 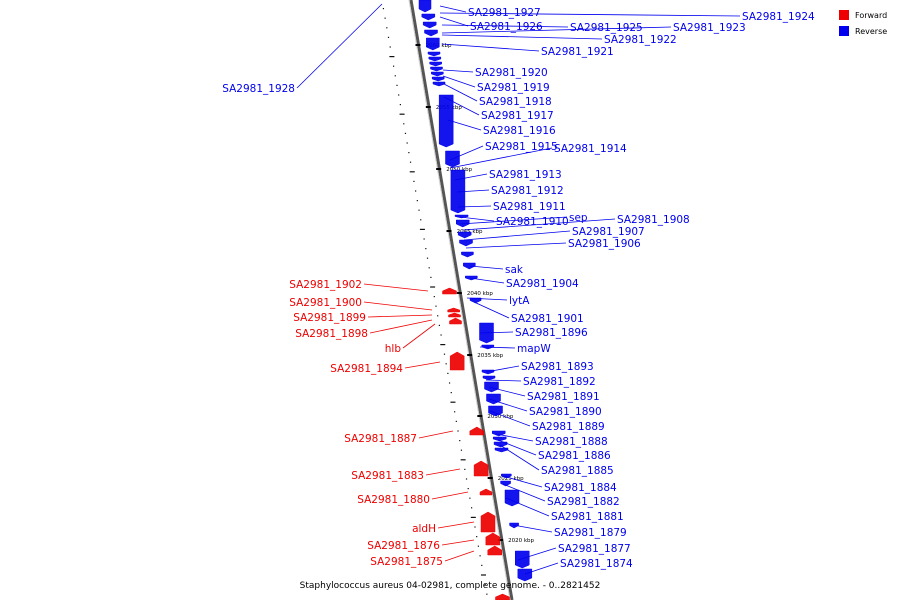 I want to click on forward-gene-label: SA2981_1898, so click(x=331, y=334).